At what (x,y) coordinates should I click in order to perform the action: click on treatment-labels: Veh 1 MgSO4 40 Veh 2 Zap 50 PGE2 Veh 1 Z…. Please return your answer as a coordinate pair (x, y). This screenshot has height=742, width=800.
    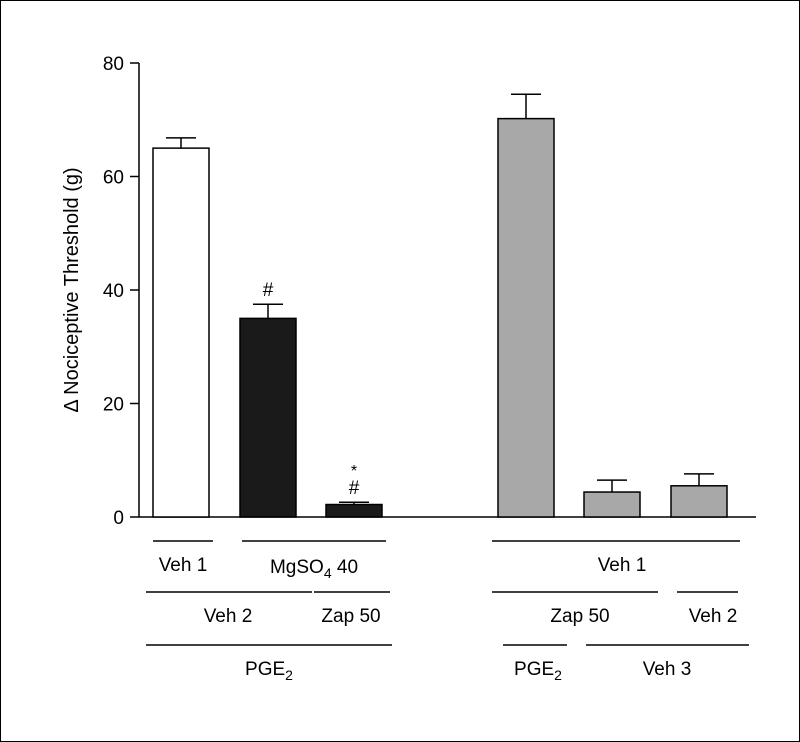
    Looking at the image, I should click on (447, 611).